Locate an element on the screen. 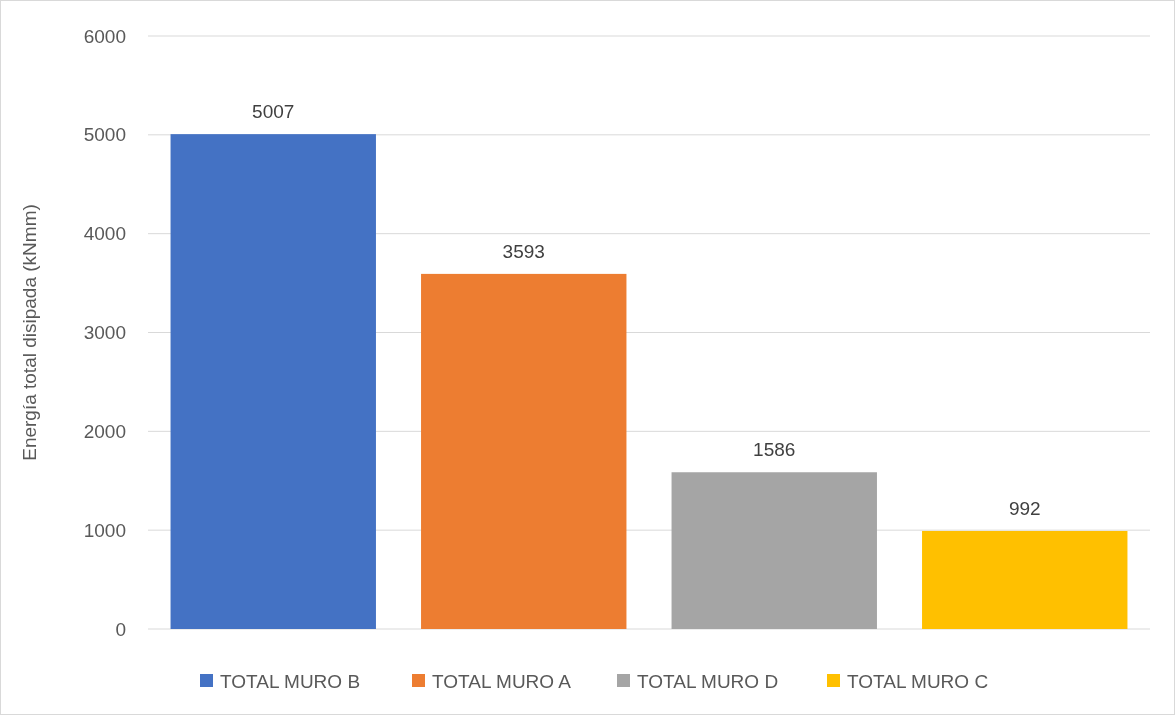 The image size is (1175, 715). legend-label: TOTAL MURO B is located at coordinates (290, 681).